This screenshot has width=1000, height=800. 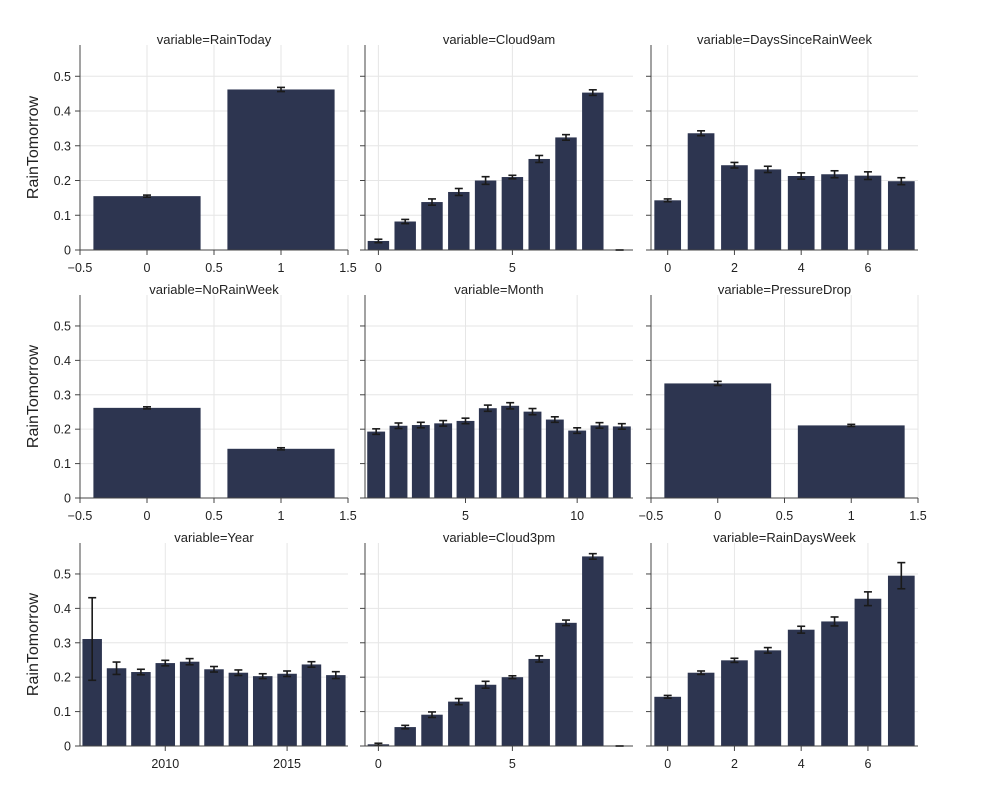 What do you see at coordinates (784, 289) in the screenshot?
I see `panel-title: variable=PressureDrop` at bounding box center [784, 289].